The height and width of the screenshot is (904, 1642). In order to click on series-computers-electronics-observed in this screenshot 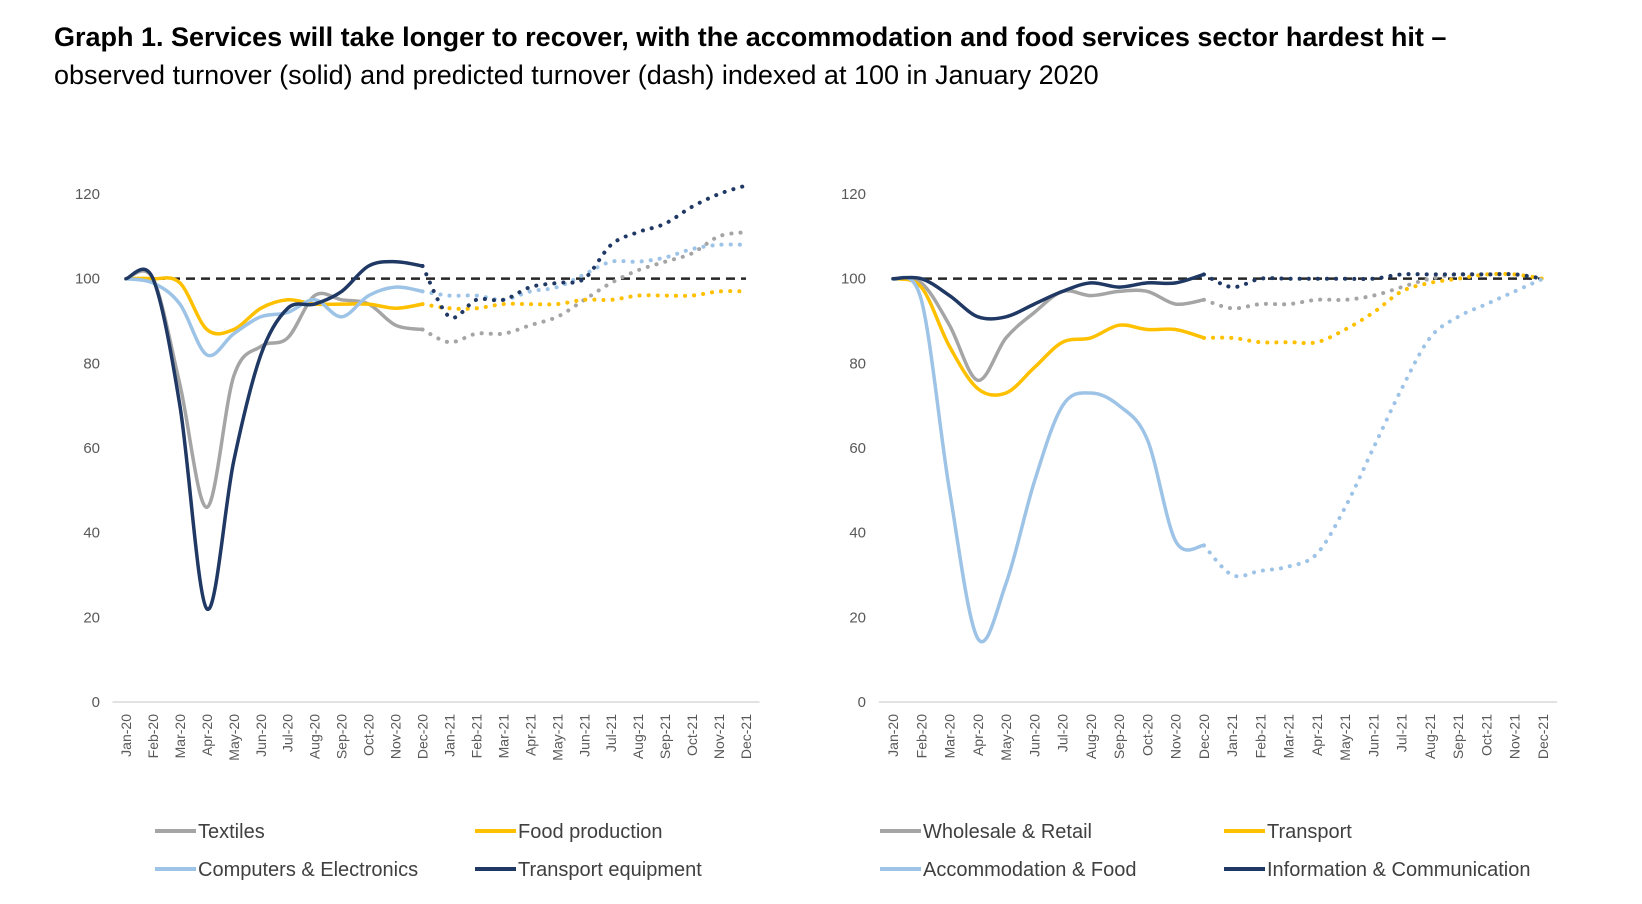, I will do `click(274, 317)`.